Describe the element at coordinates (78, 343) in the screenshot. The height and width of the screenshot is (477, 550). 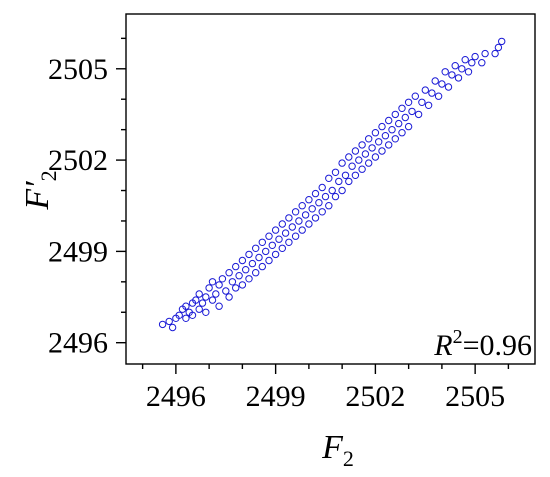
I see `y-tick-label: 2496` at that location.